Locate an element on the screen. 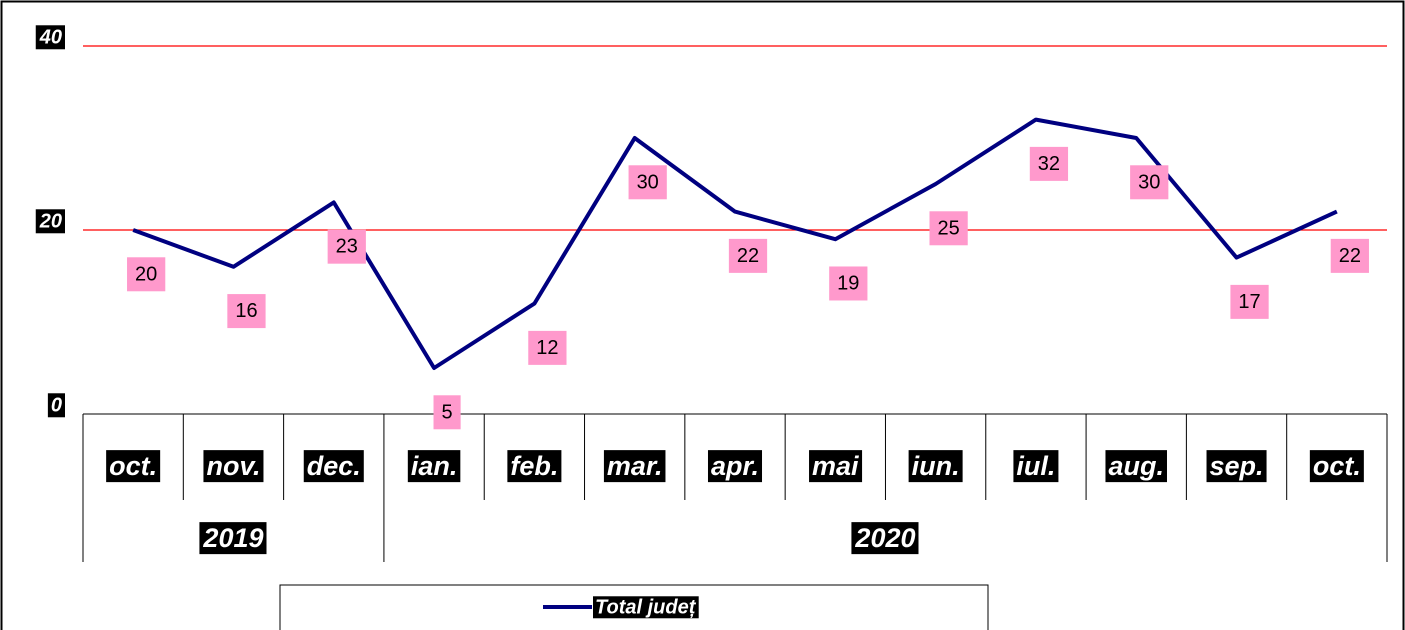 The image size is (1405, 630). data-label: 25 is located at coordinates (948, 228).